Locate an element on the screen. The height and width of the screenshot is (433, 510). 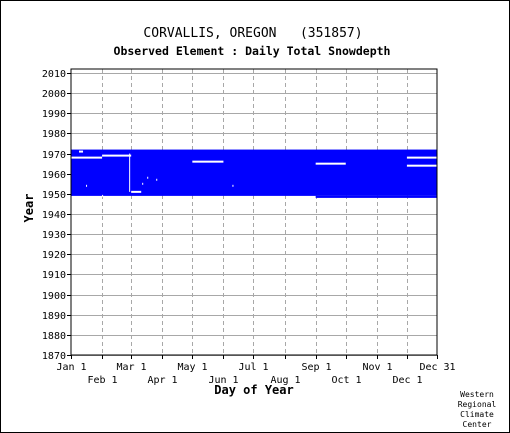
credit-block: Western Regional Climate Center is located at coordinates (477, 409).